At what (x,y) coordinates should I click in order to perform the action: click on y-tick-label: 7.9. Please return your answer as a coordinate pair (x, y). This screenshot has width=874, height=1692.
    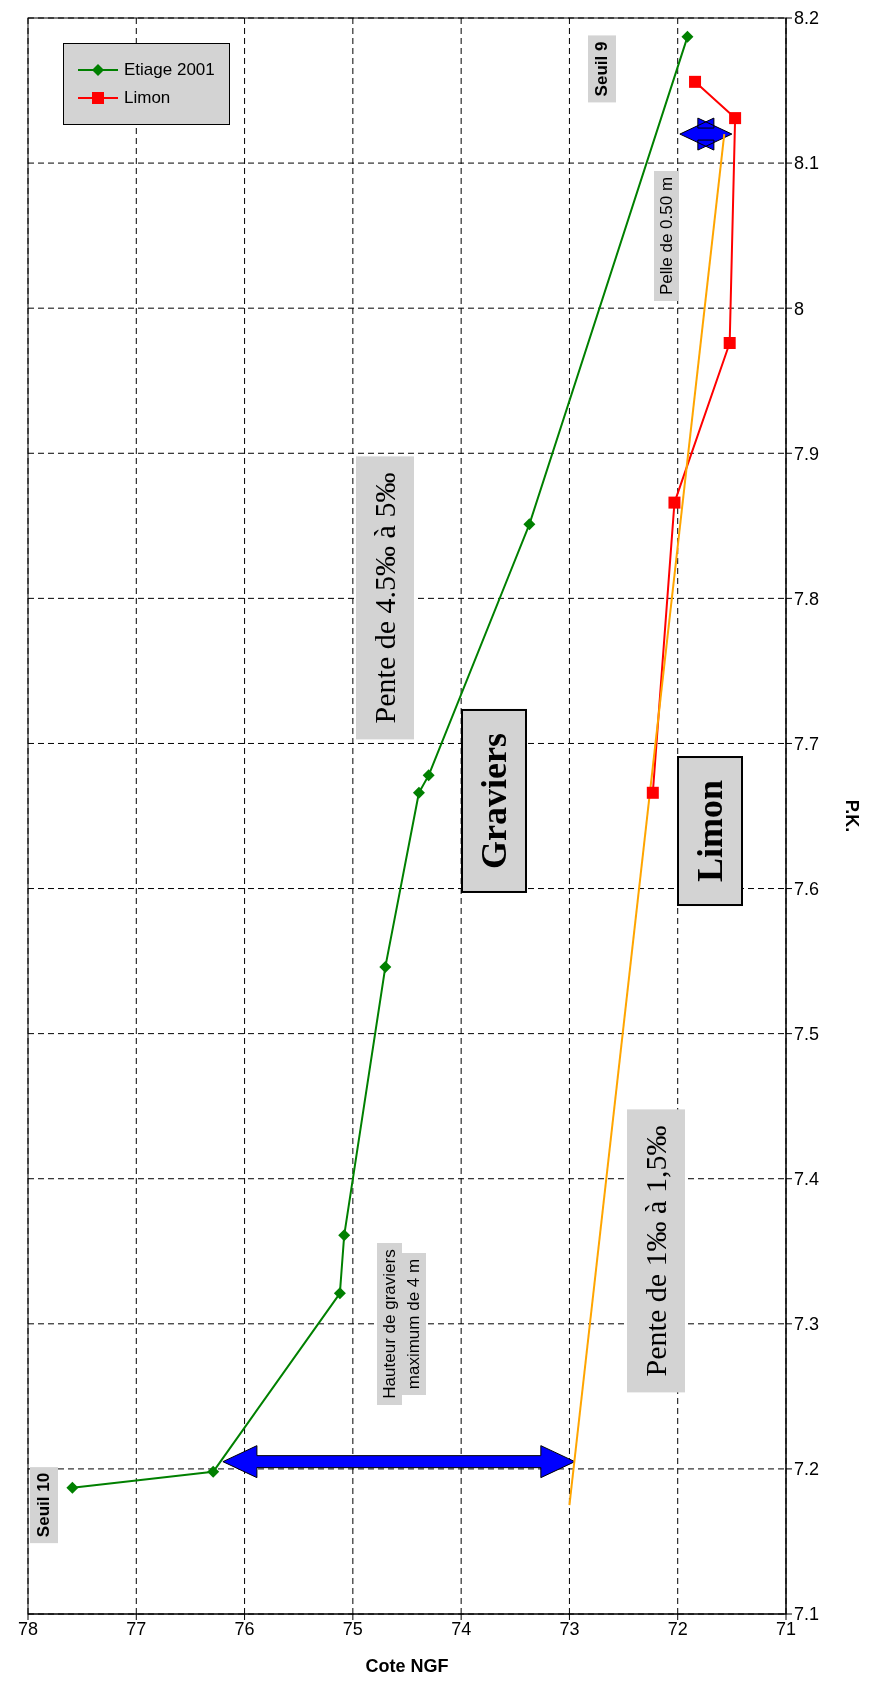
    Looking at the image, I should click on (807, 453).